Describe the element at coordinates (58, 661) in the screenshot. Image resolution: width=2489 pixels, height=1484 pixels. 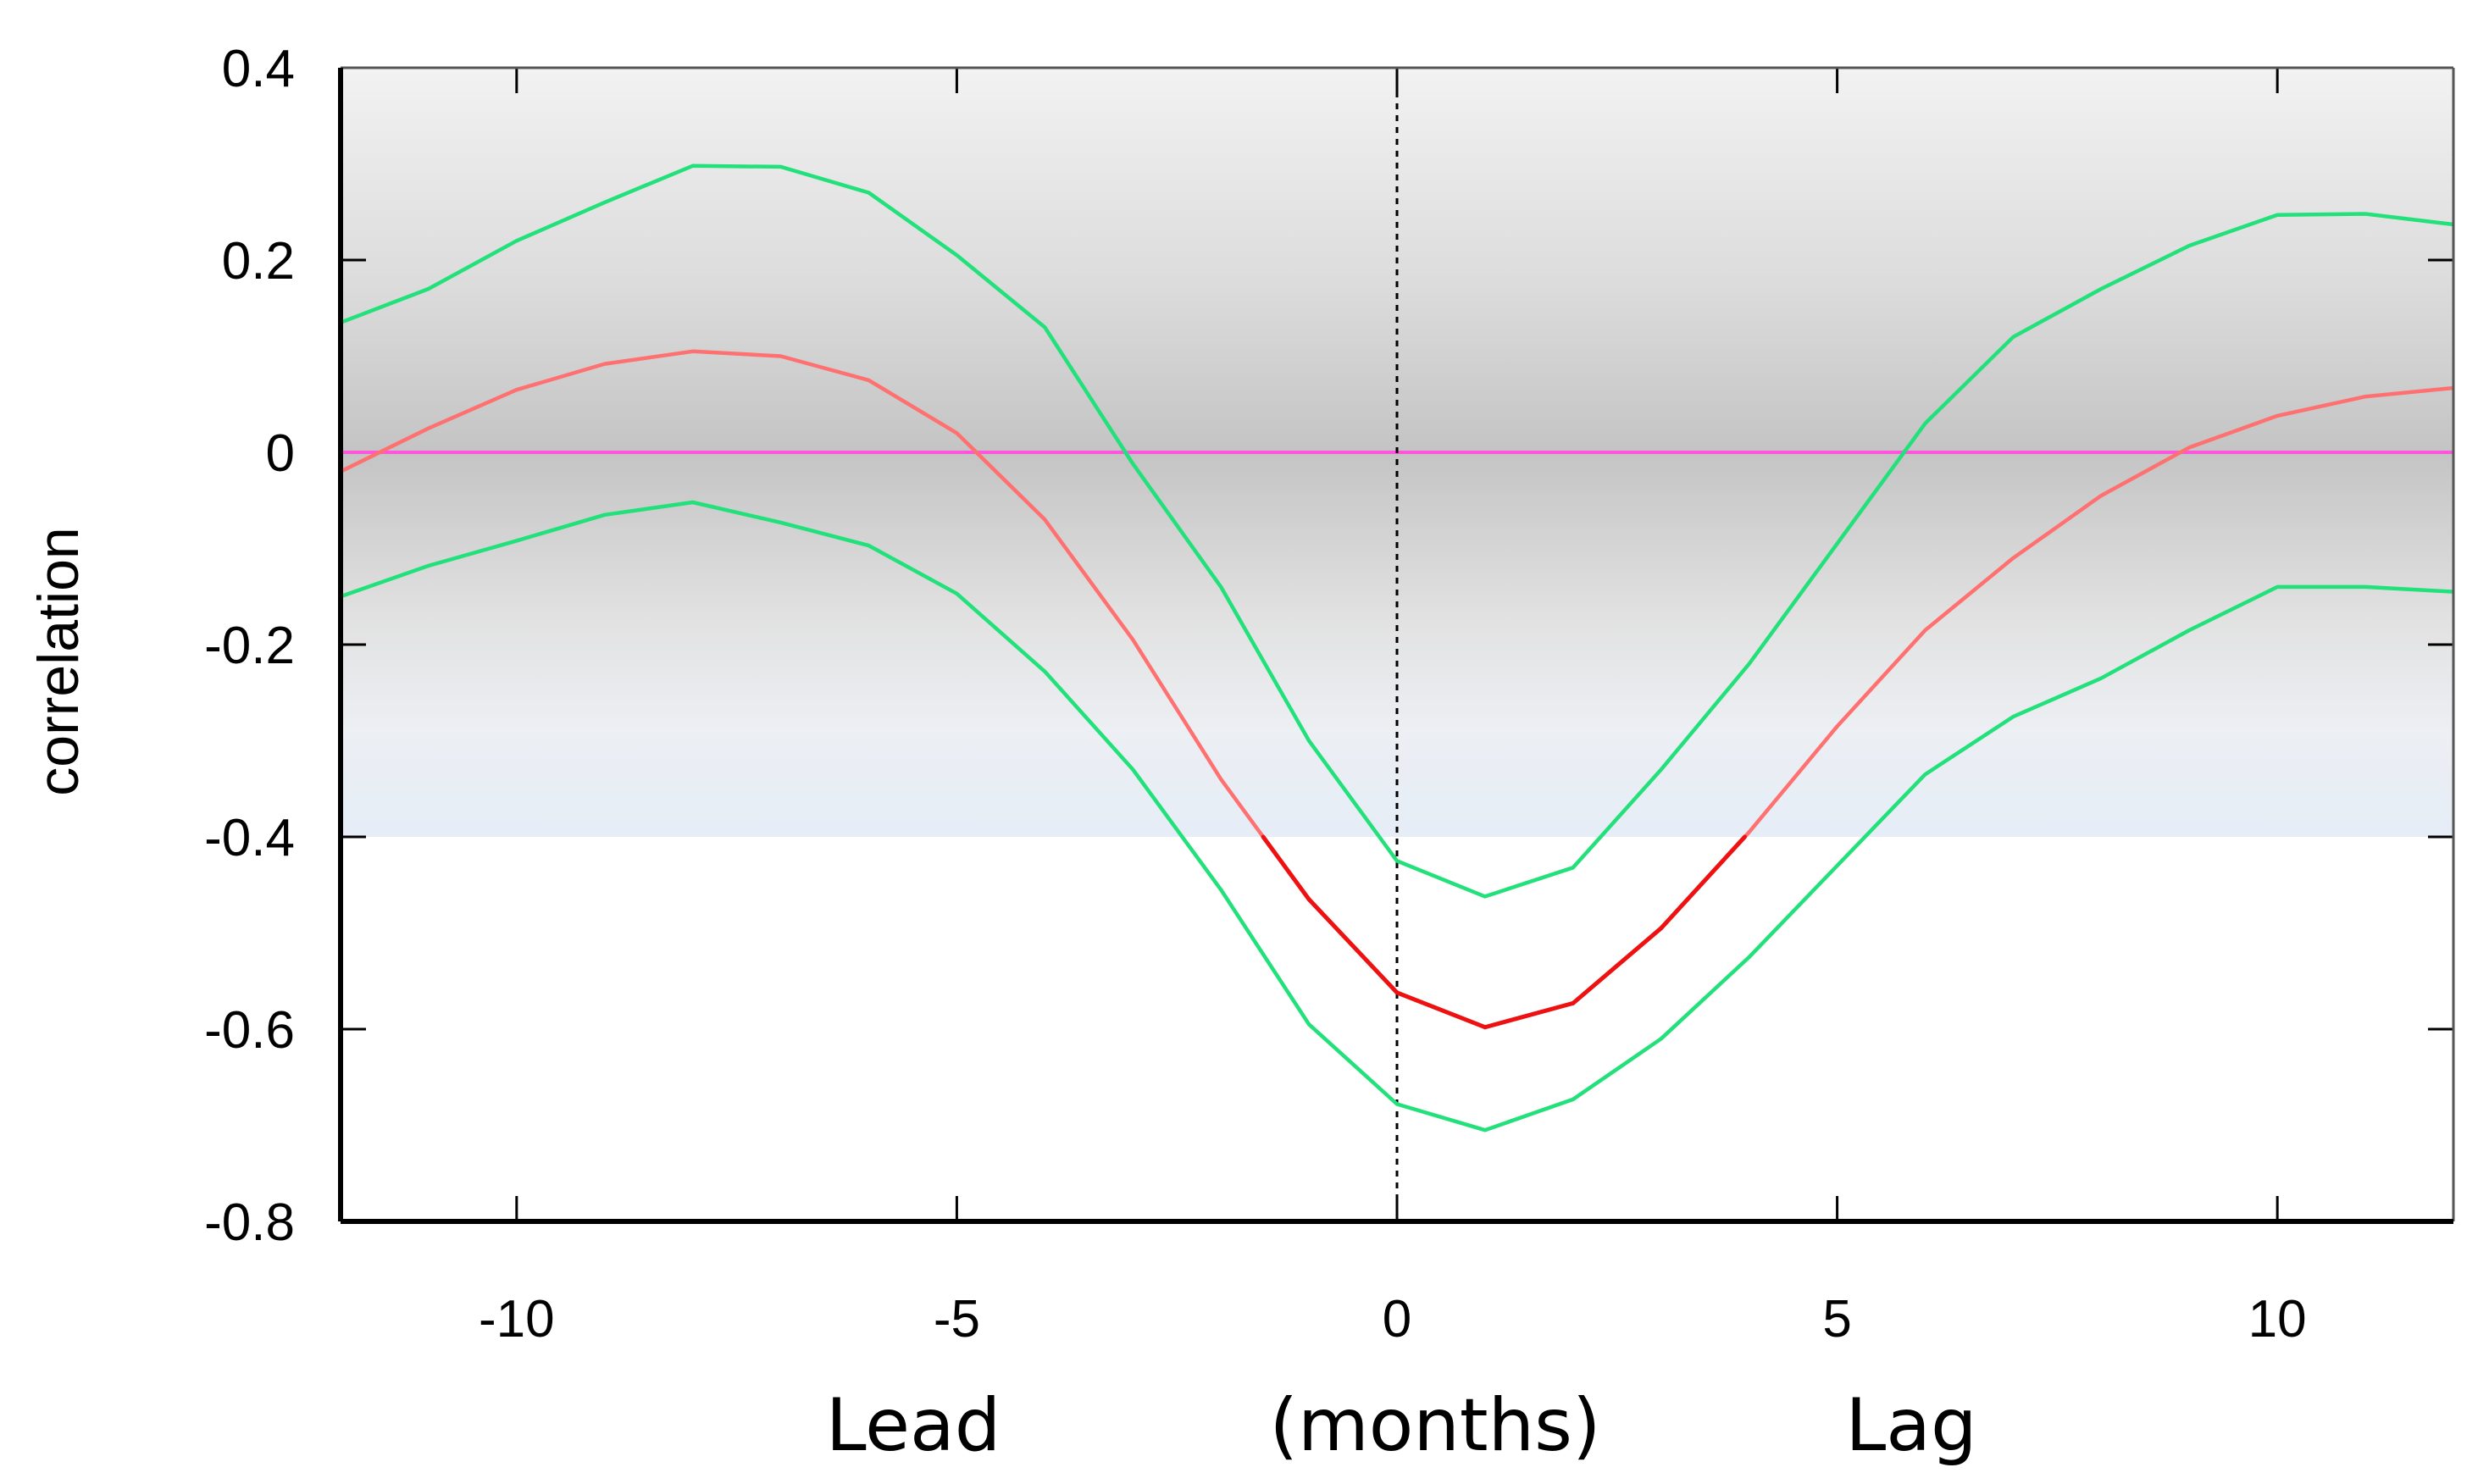
I see `y-axis-title: correlation` at that location.